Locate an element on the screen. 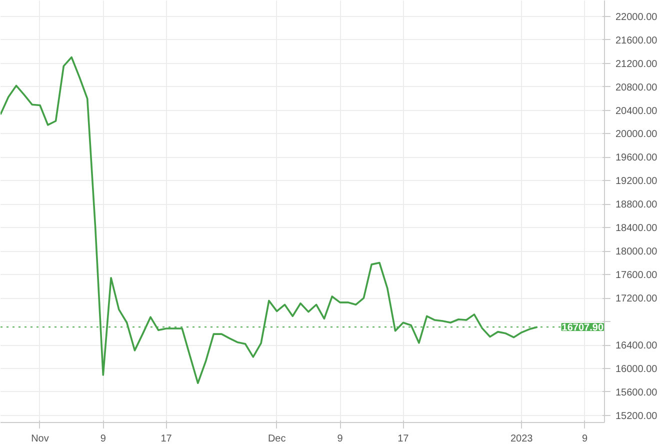  y-tick-label: 16400.00 is located at coordinates (637, 346).